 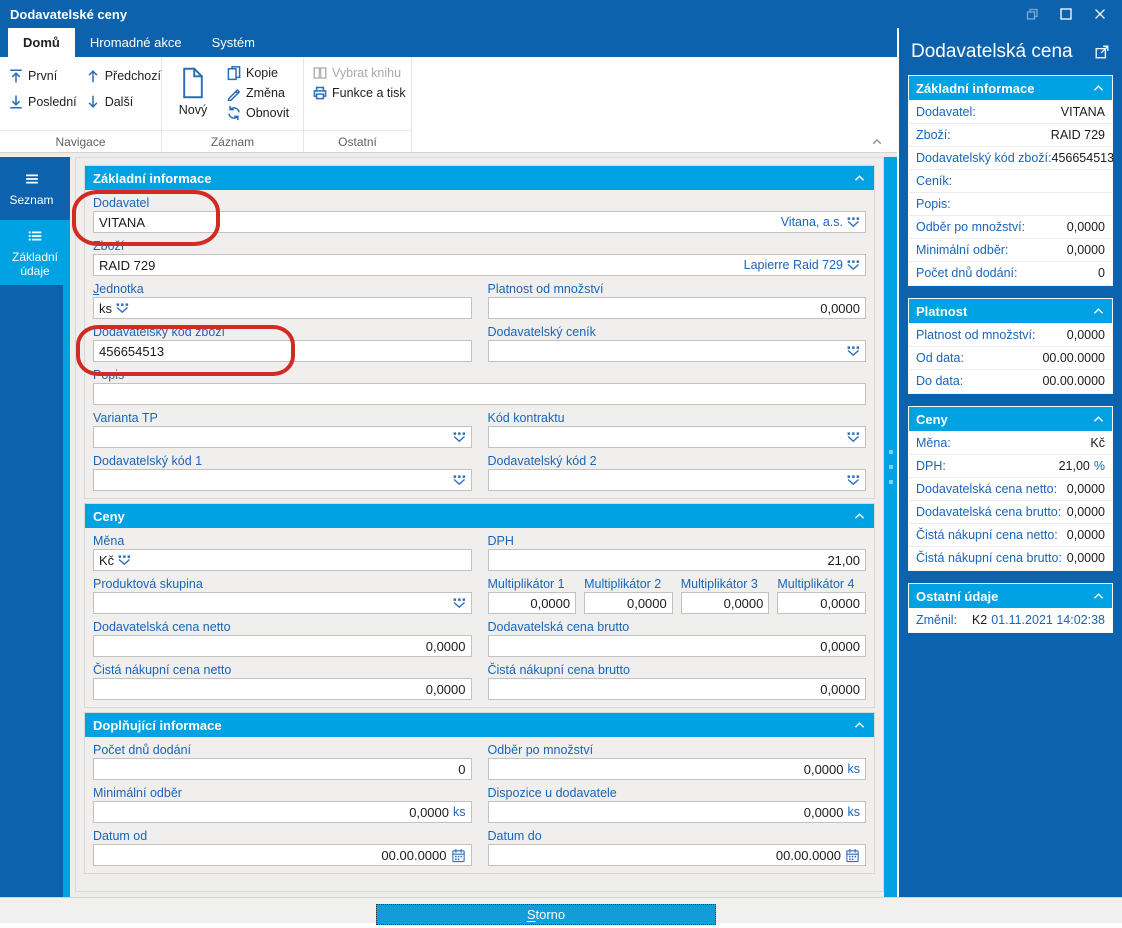 I want to click on kopie-button: Kopie, so click(x=257, y=73).